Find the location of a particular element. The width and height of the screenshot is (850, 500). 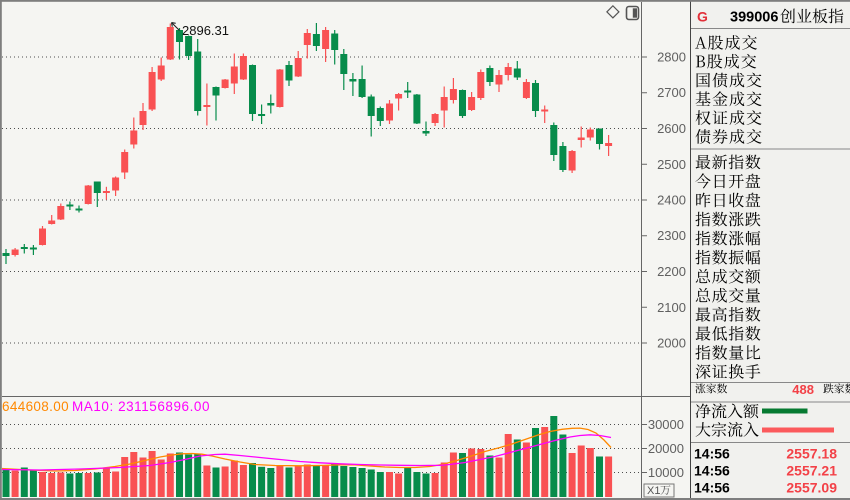

svg-text: 20000 is located at coordinates (666, 448).